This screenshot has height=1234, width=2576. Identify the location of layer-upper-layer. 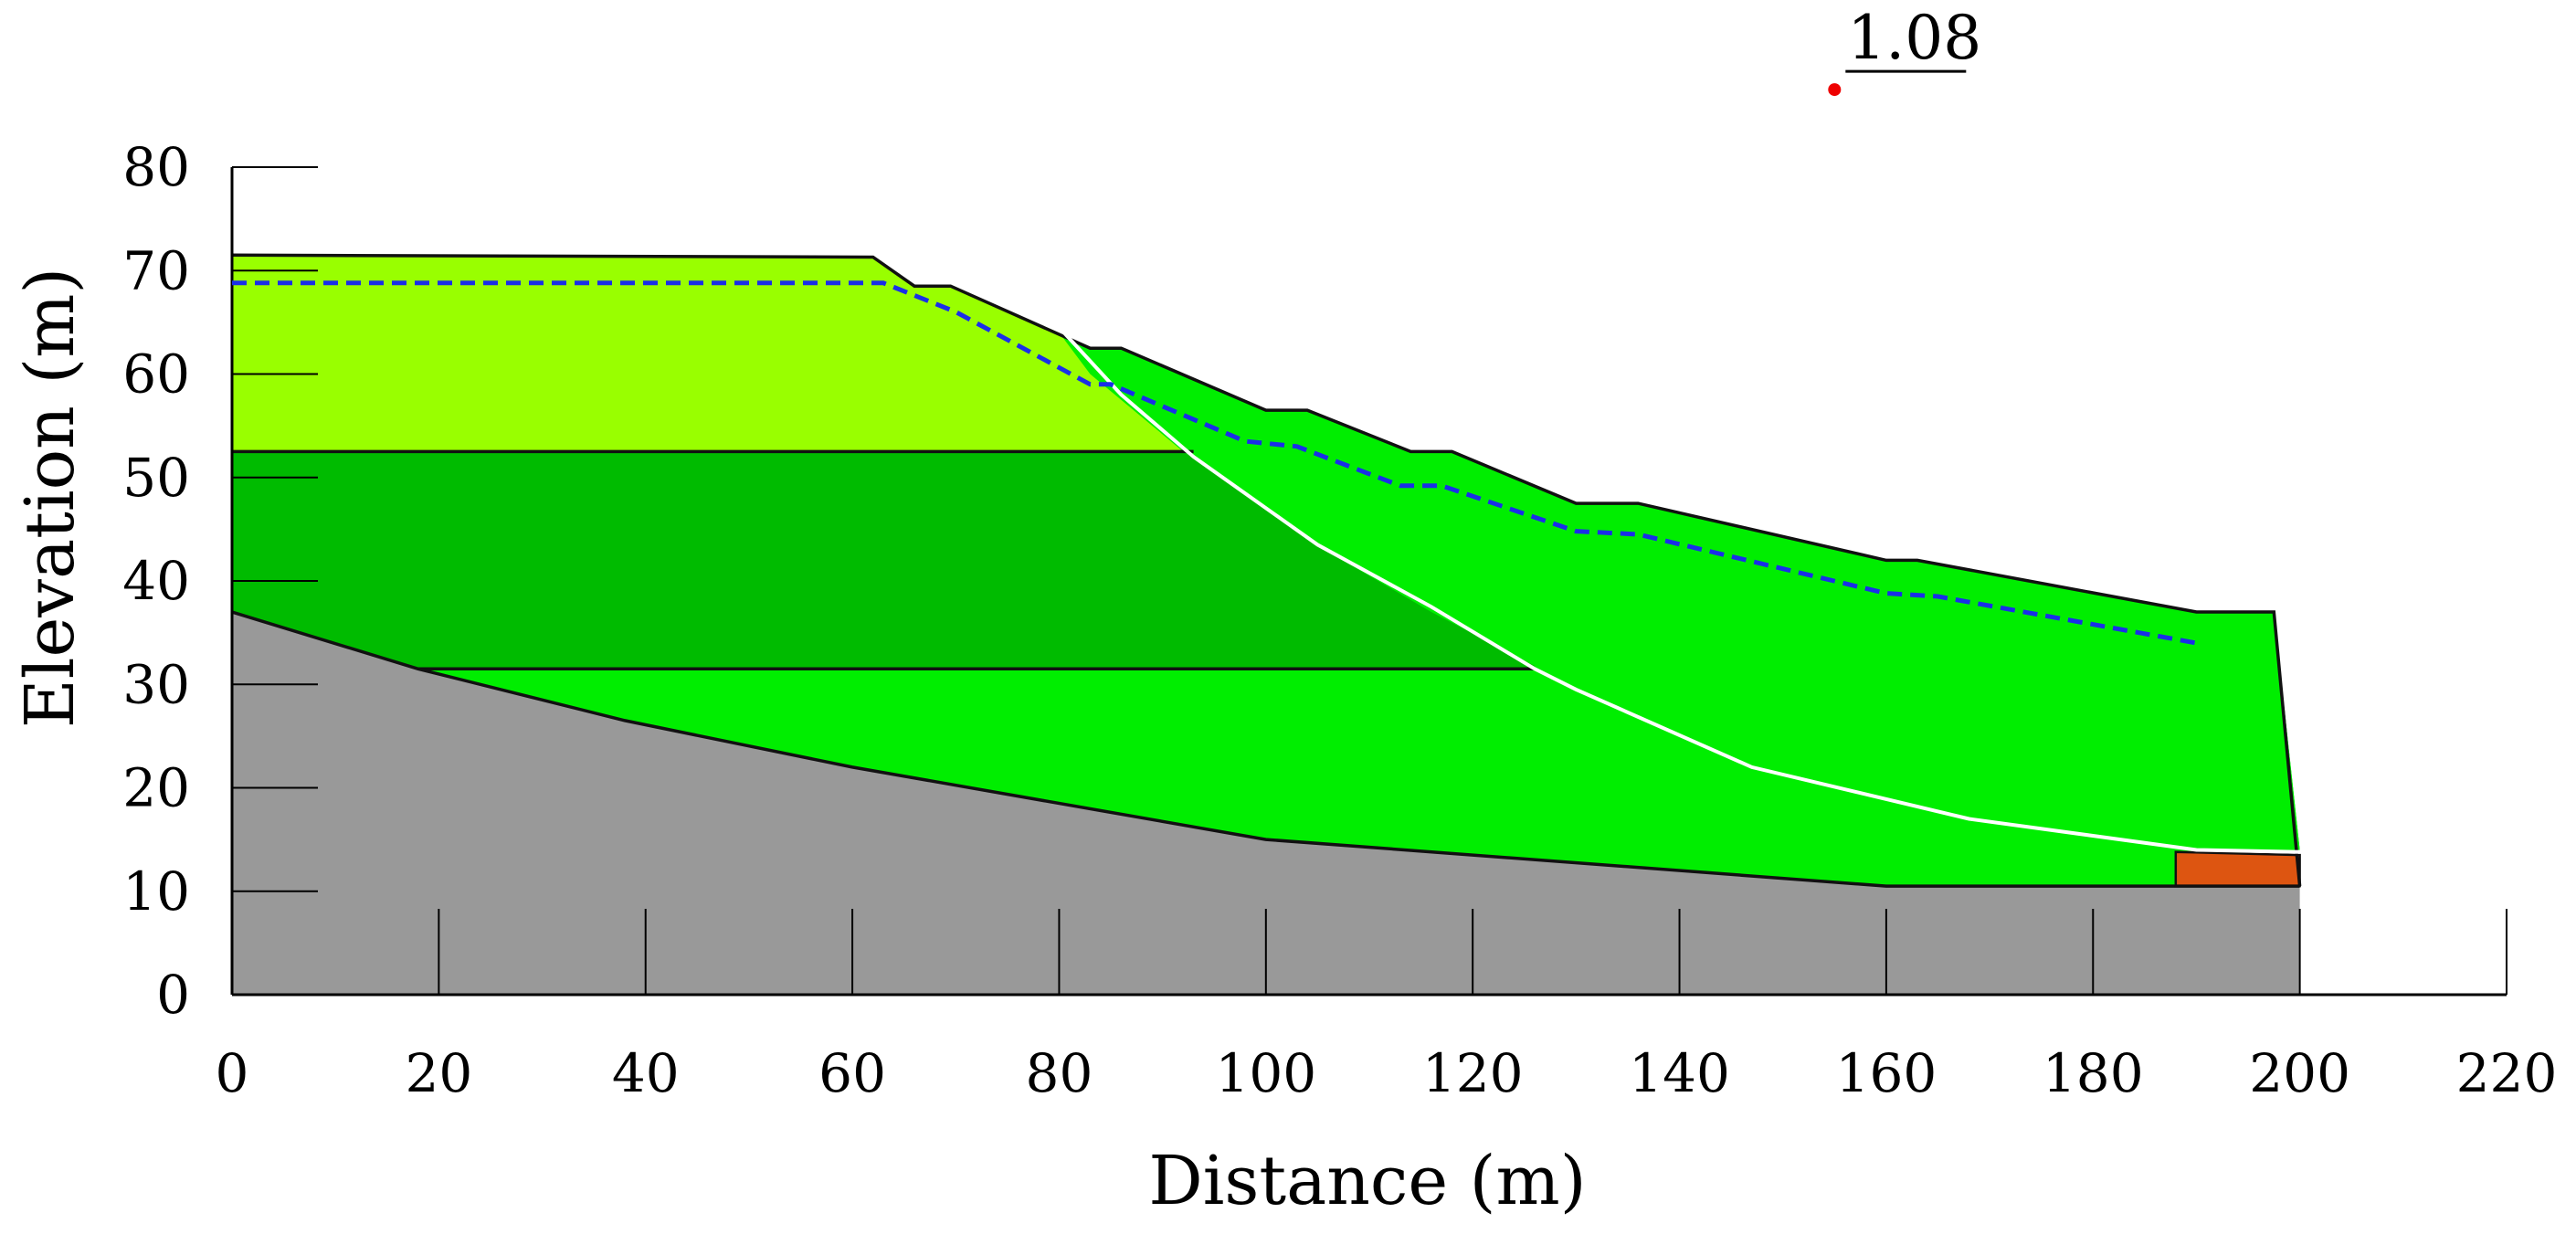
(708, 353).